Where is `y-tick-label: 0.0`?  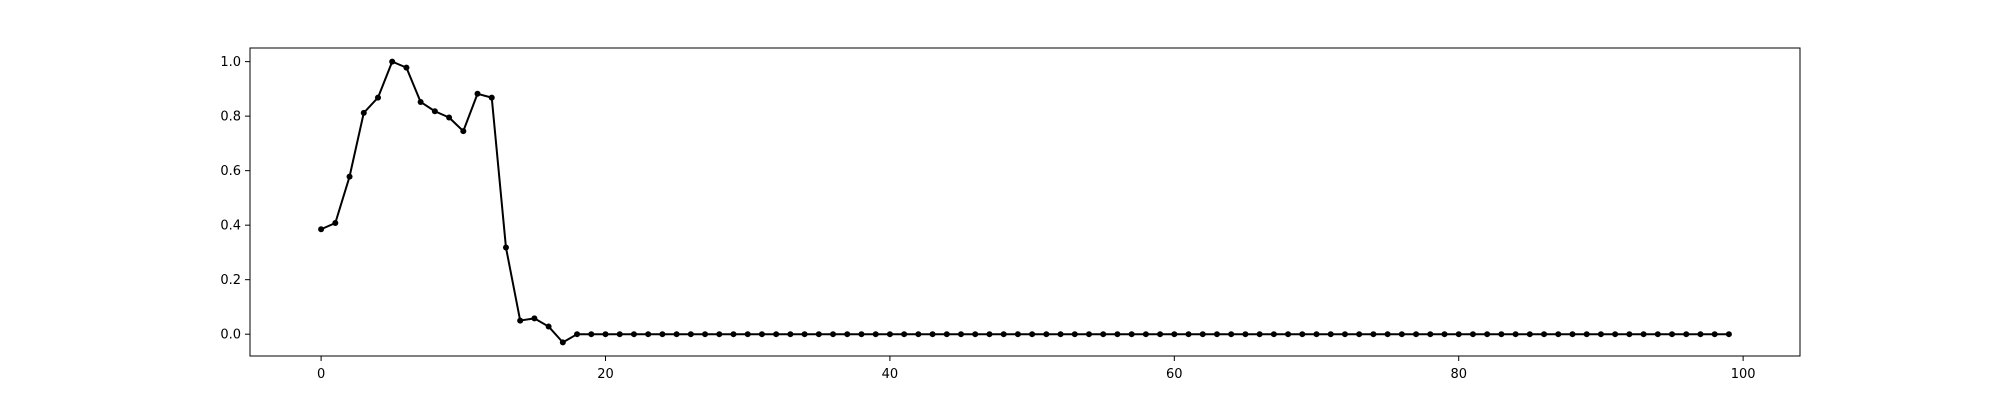 y-tick-label: 0.0 is located at coordinates (230, 335).